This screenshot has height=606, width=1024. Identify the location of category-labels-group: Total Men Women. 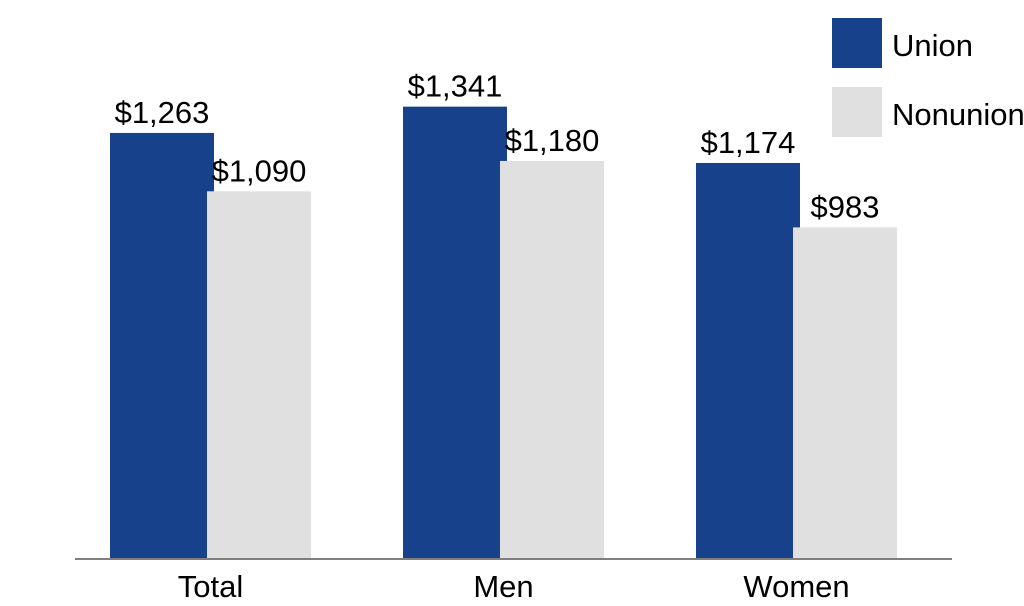
(514, 586).